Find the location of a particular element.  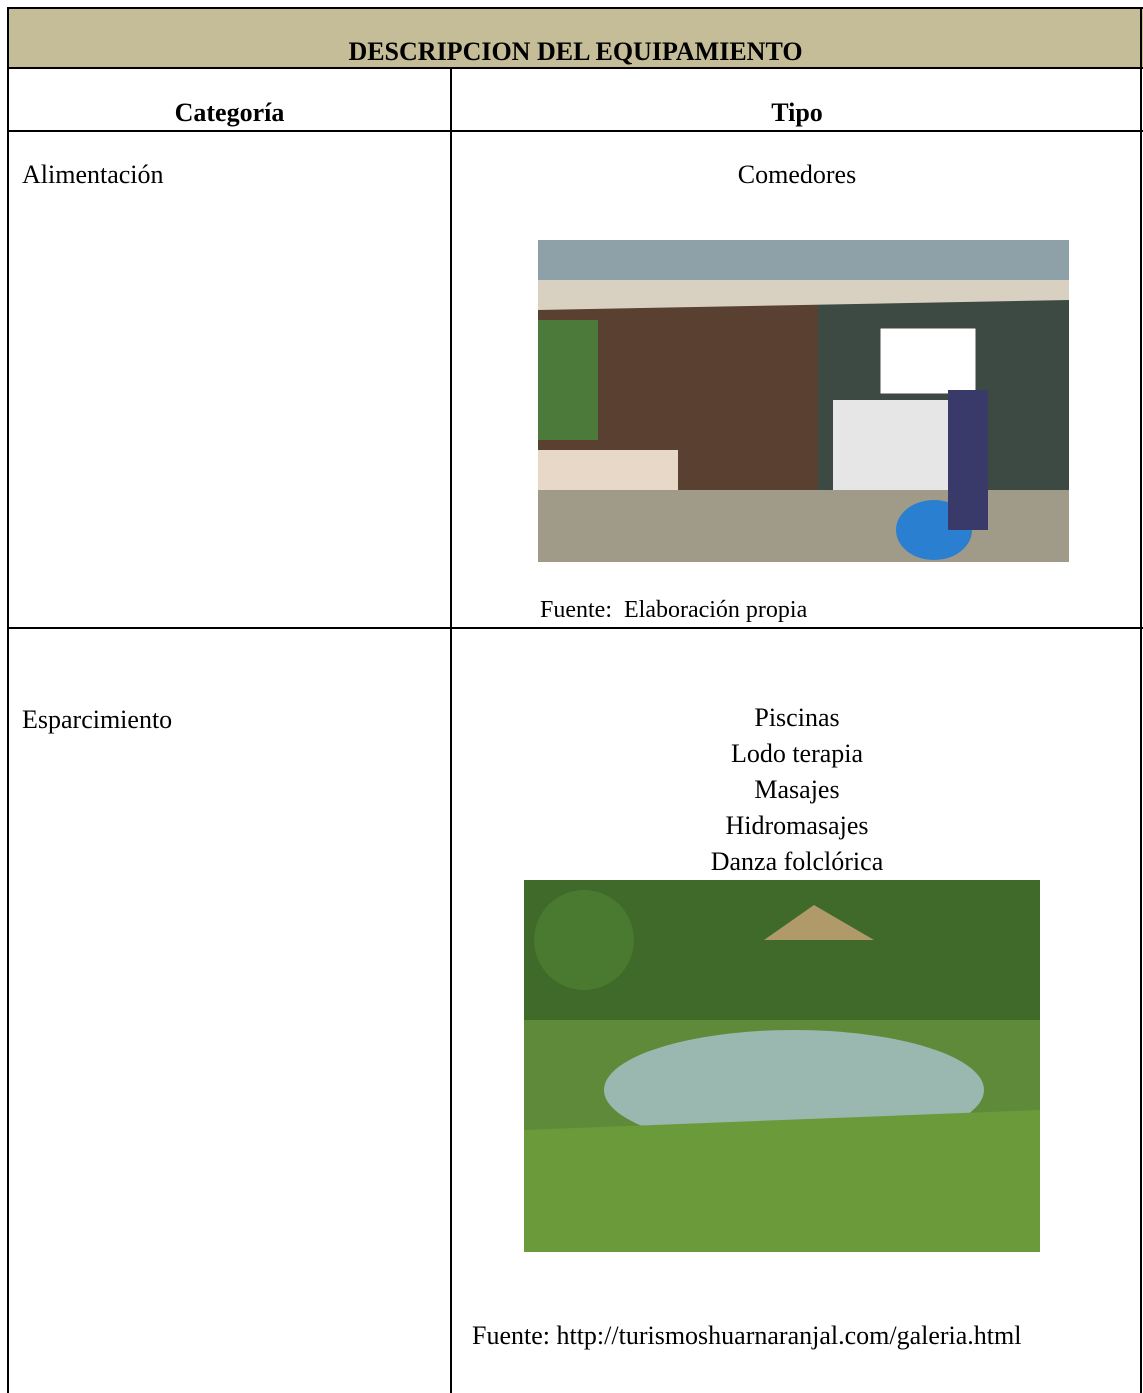

type: Piscinas is located at coordinates (797, 717).